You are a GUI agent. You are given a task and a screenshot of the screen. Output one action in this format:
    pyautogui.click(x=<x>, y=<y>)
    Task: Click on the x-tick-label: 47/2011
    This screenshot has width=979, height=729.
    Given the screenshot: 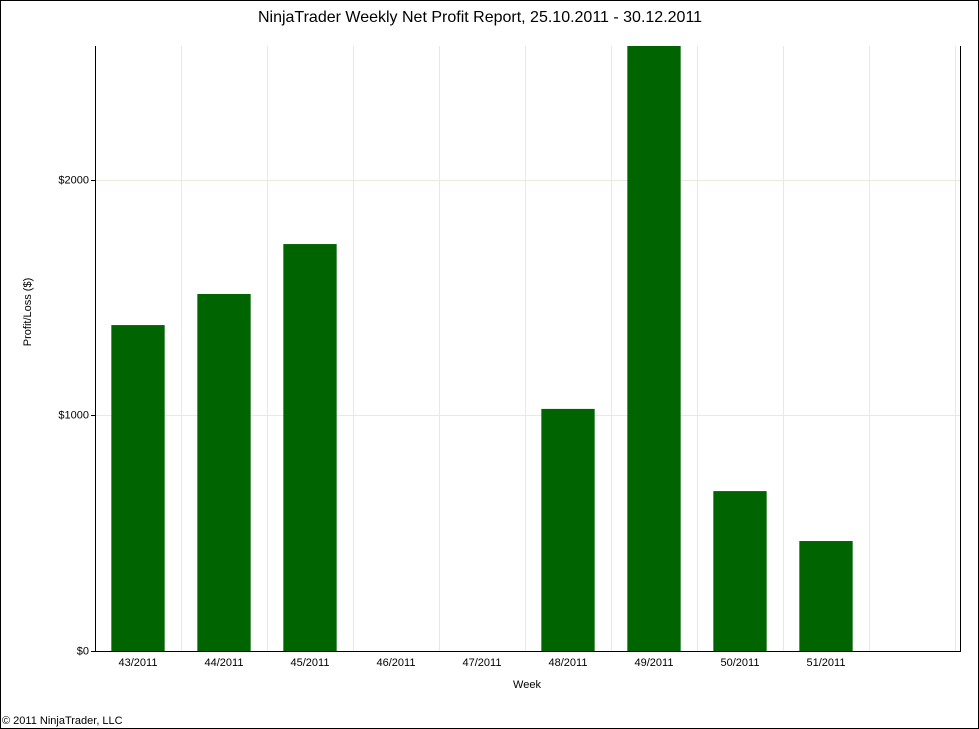 What is the action you would take?
    pyautogui.click(x=482, y=663)
    